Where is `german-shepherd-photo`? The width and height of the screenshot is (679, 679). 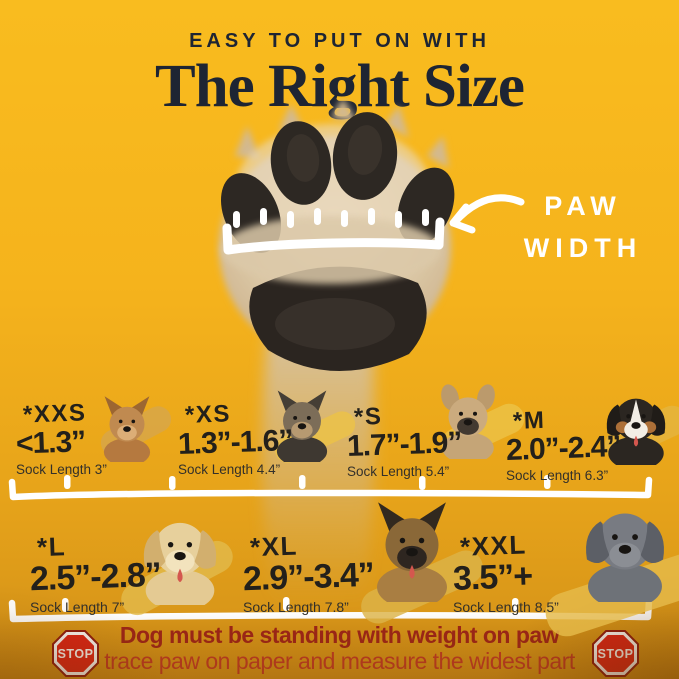
german-shepherd-photo is located at coordinates (412, 549).